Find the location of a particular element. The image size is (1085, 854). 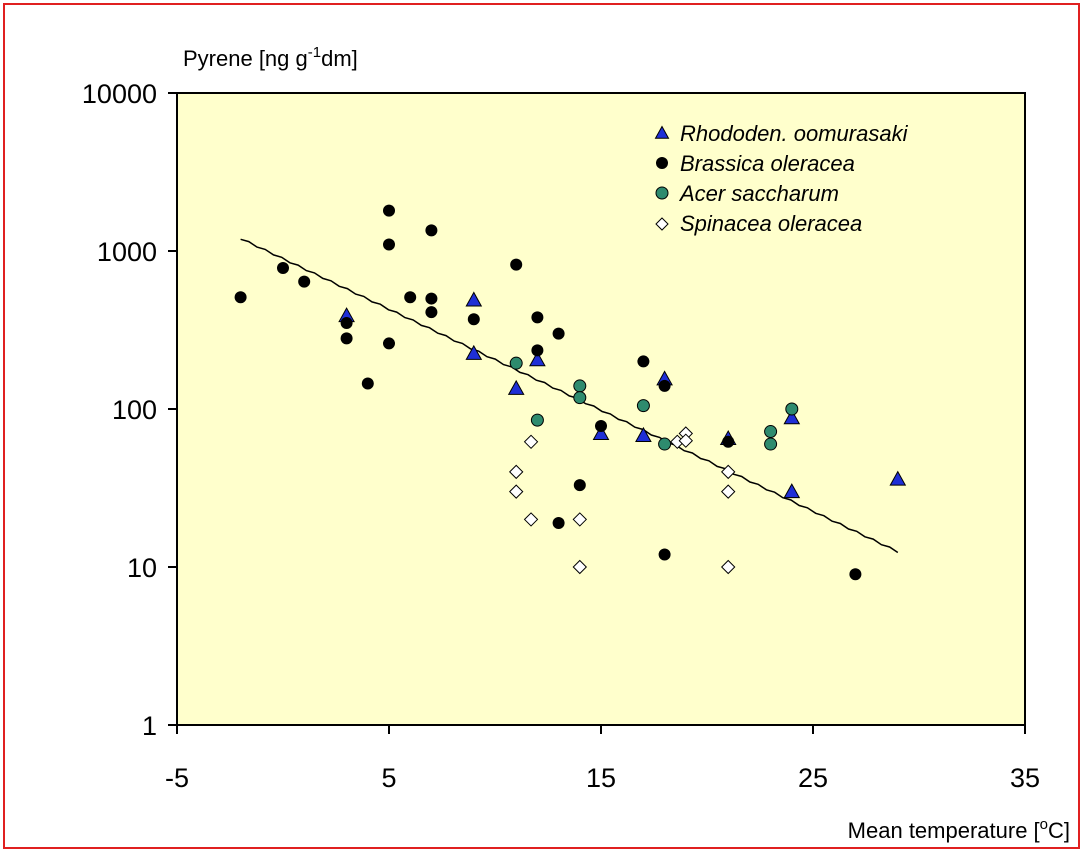

y-axis-title-sup: -1 is located at coordinates (314, 52).